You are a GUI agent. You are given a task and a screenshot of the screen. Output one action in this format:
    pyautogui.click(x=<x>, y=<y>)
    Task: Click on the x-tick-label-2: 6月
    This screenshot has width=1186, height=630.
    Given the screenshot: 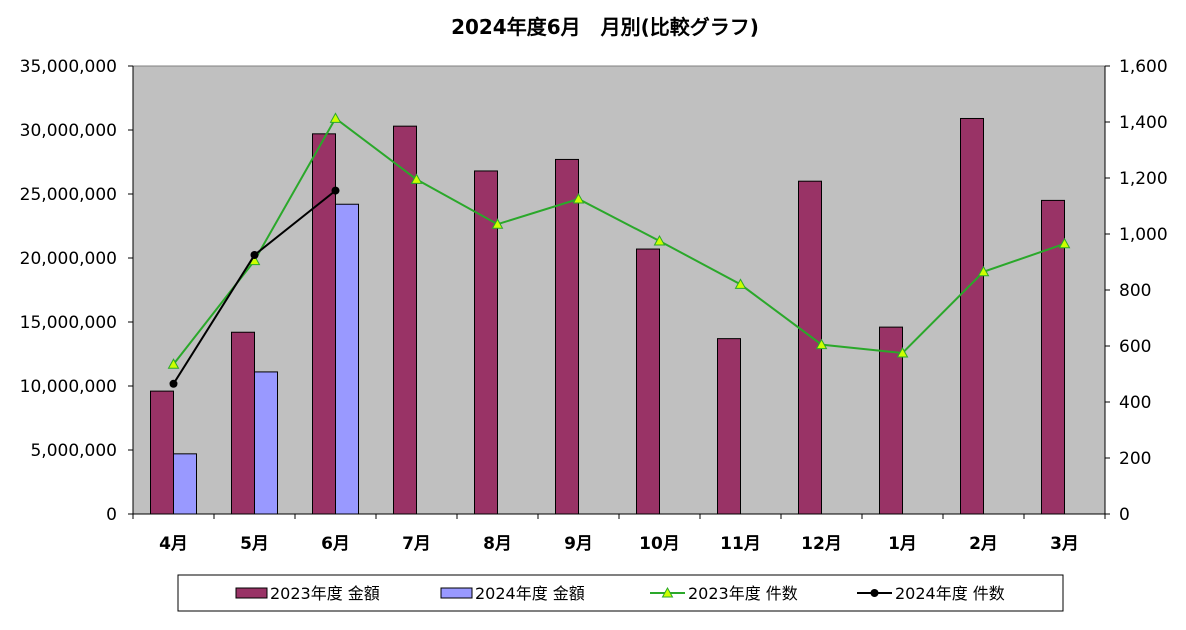 What is the action you would take?
    pyautogui.click(x=335, y=544)
    